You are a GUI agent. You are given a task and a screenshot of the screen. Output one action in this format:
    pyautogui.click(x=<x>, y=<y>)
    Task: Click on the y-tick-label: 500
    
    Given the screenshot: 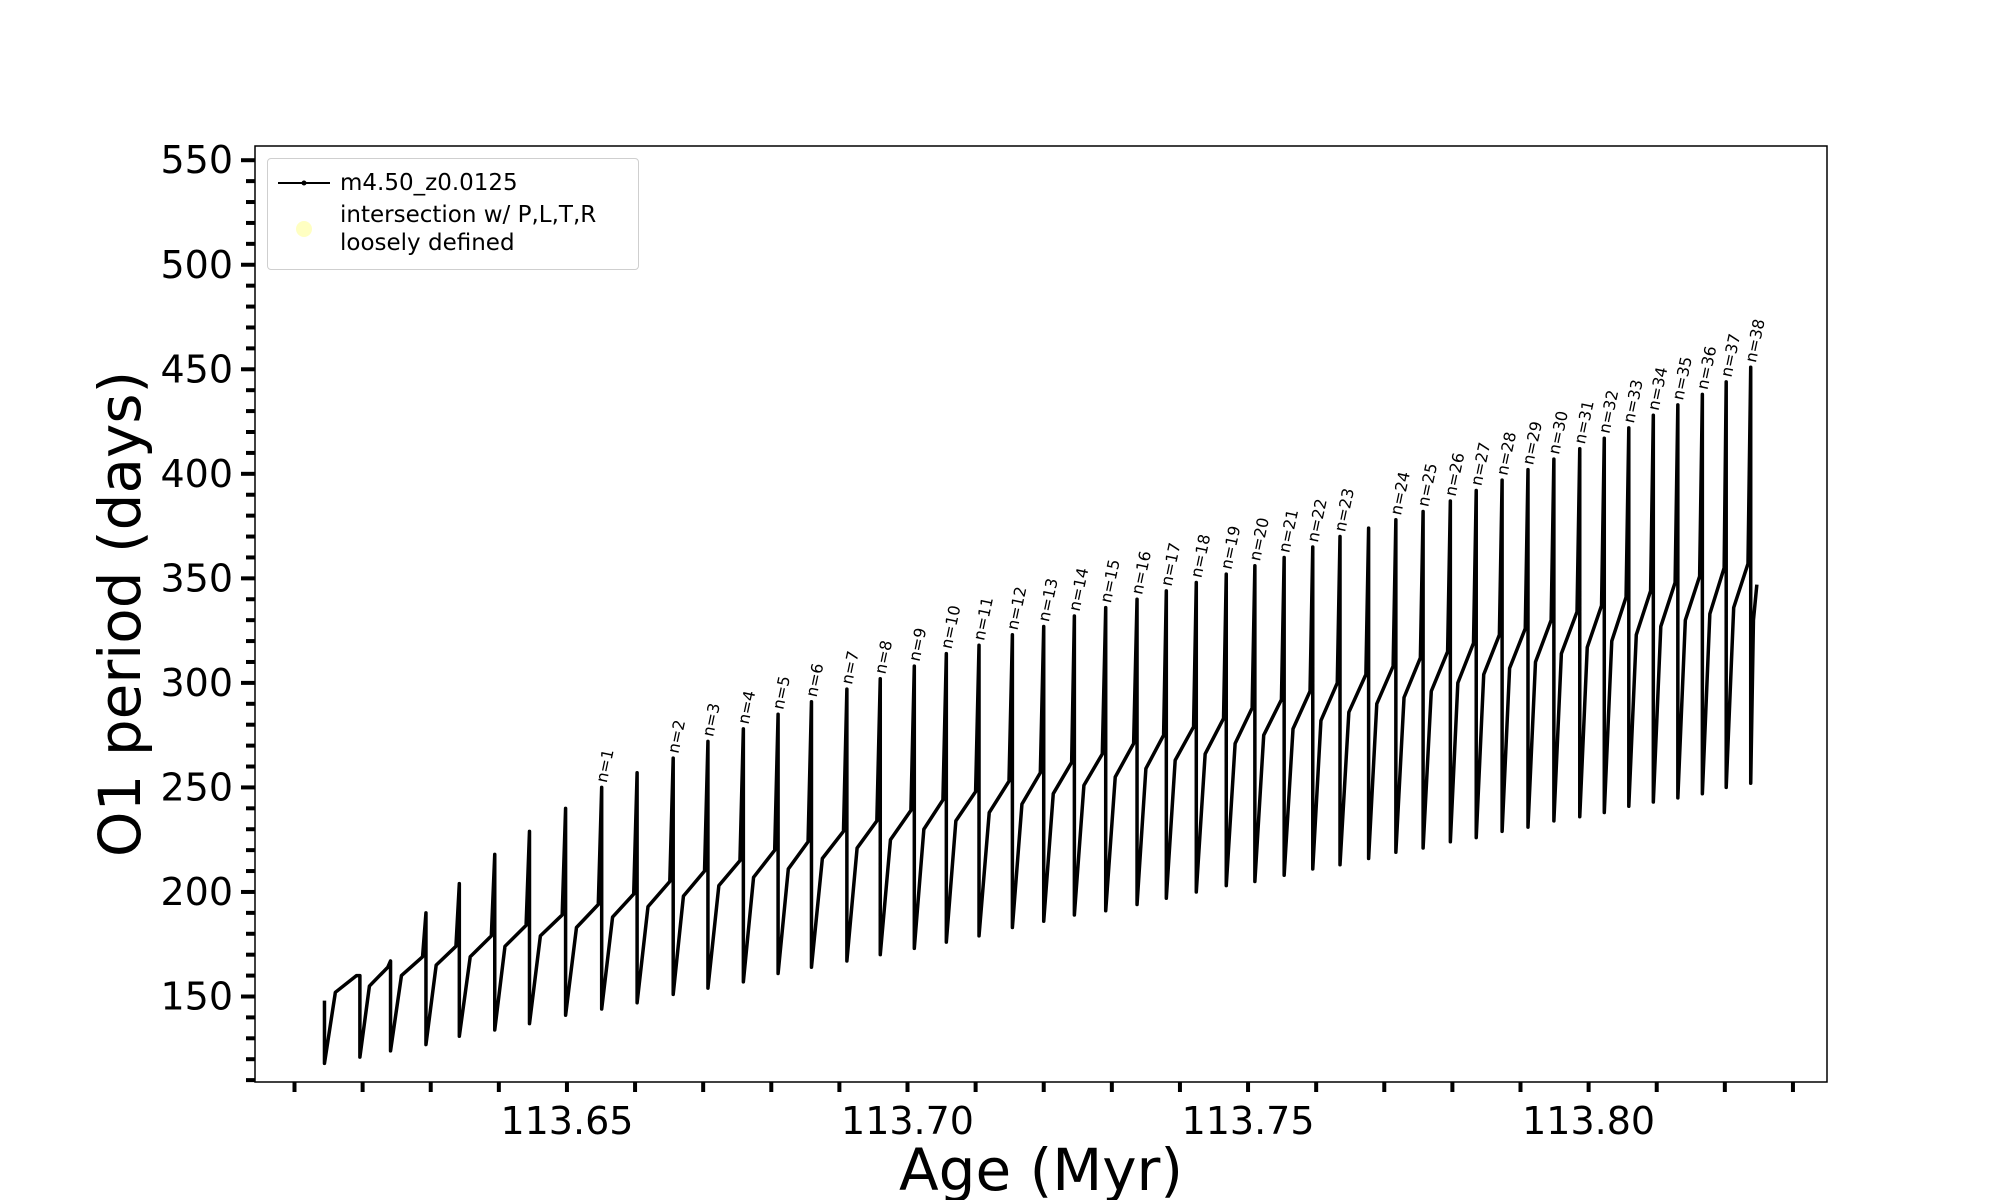 What is the action you would take?
    pyautogui.click(x=196, y=265)
    